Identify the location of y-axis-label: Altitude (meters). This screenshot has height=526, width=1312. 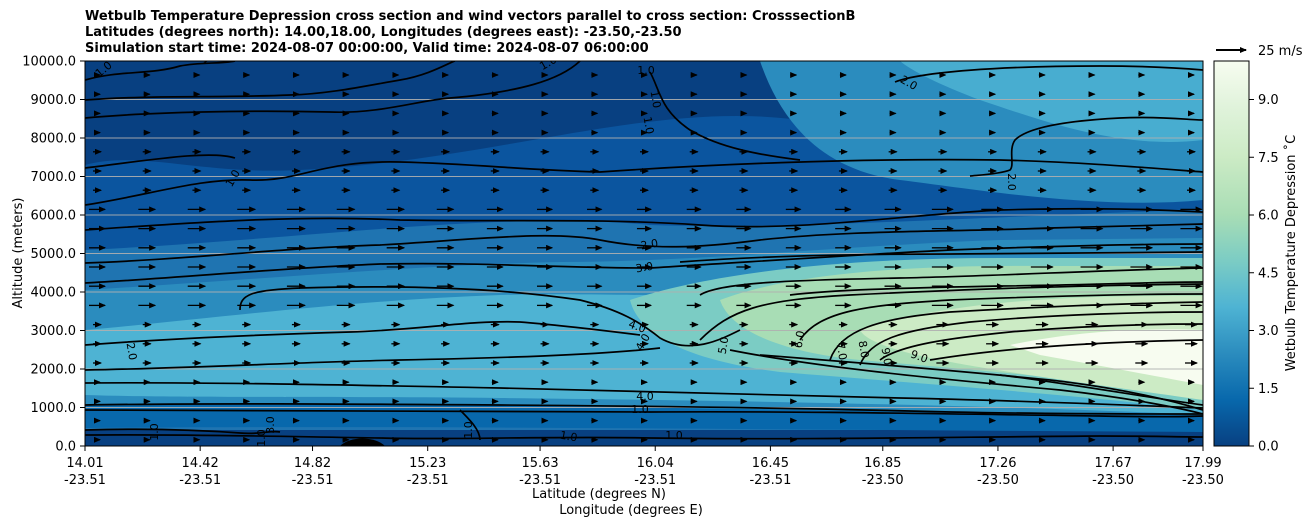
(18, 253).